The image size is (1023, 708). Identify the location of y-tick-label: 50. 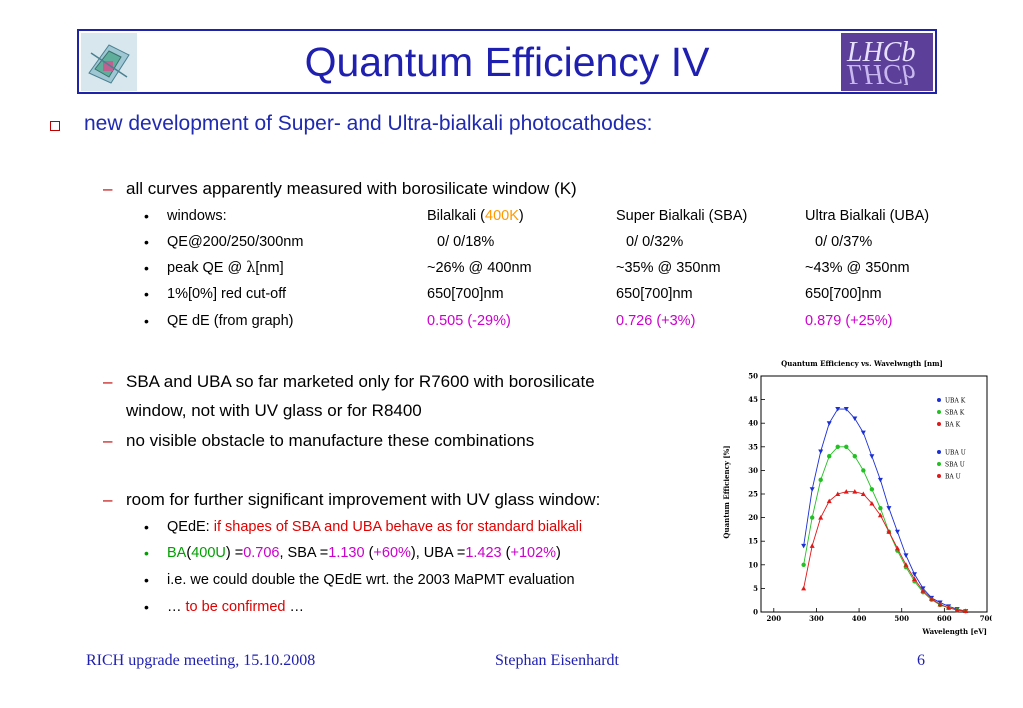
(753, 376).